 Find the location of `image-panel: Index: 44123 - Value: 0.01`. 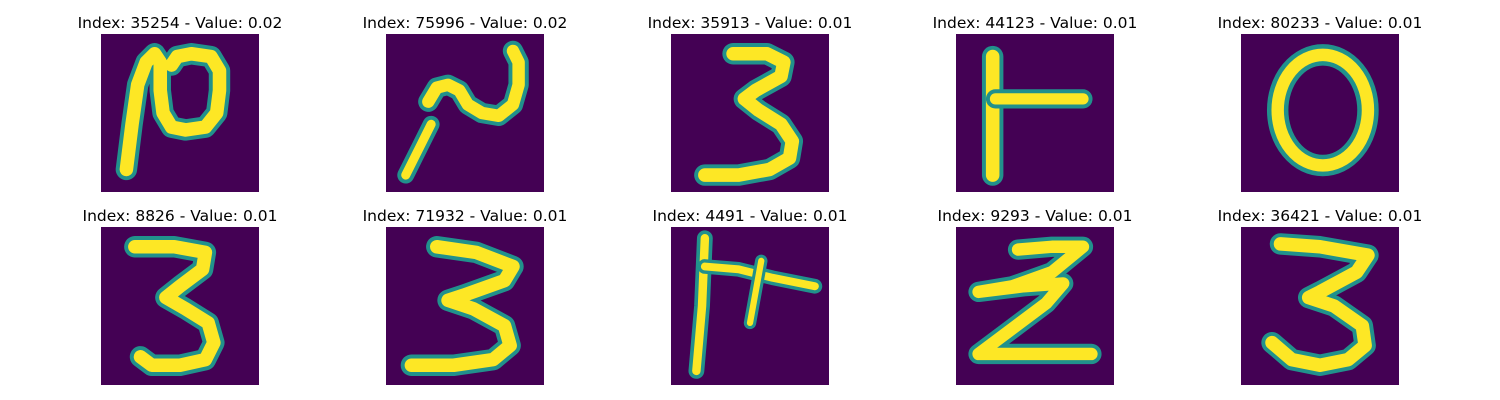

image-panel: Index: 44123 - Value: 0.01 is located at coordinates (1035, 102).